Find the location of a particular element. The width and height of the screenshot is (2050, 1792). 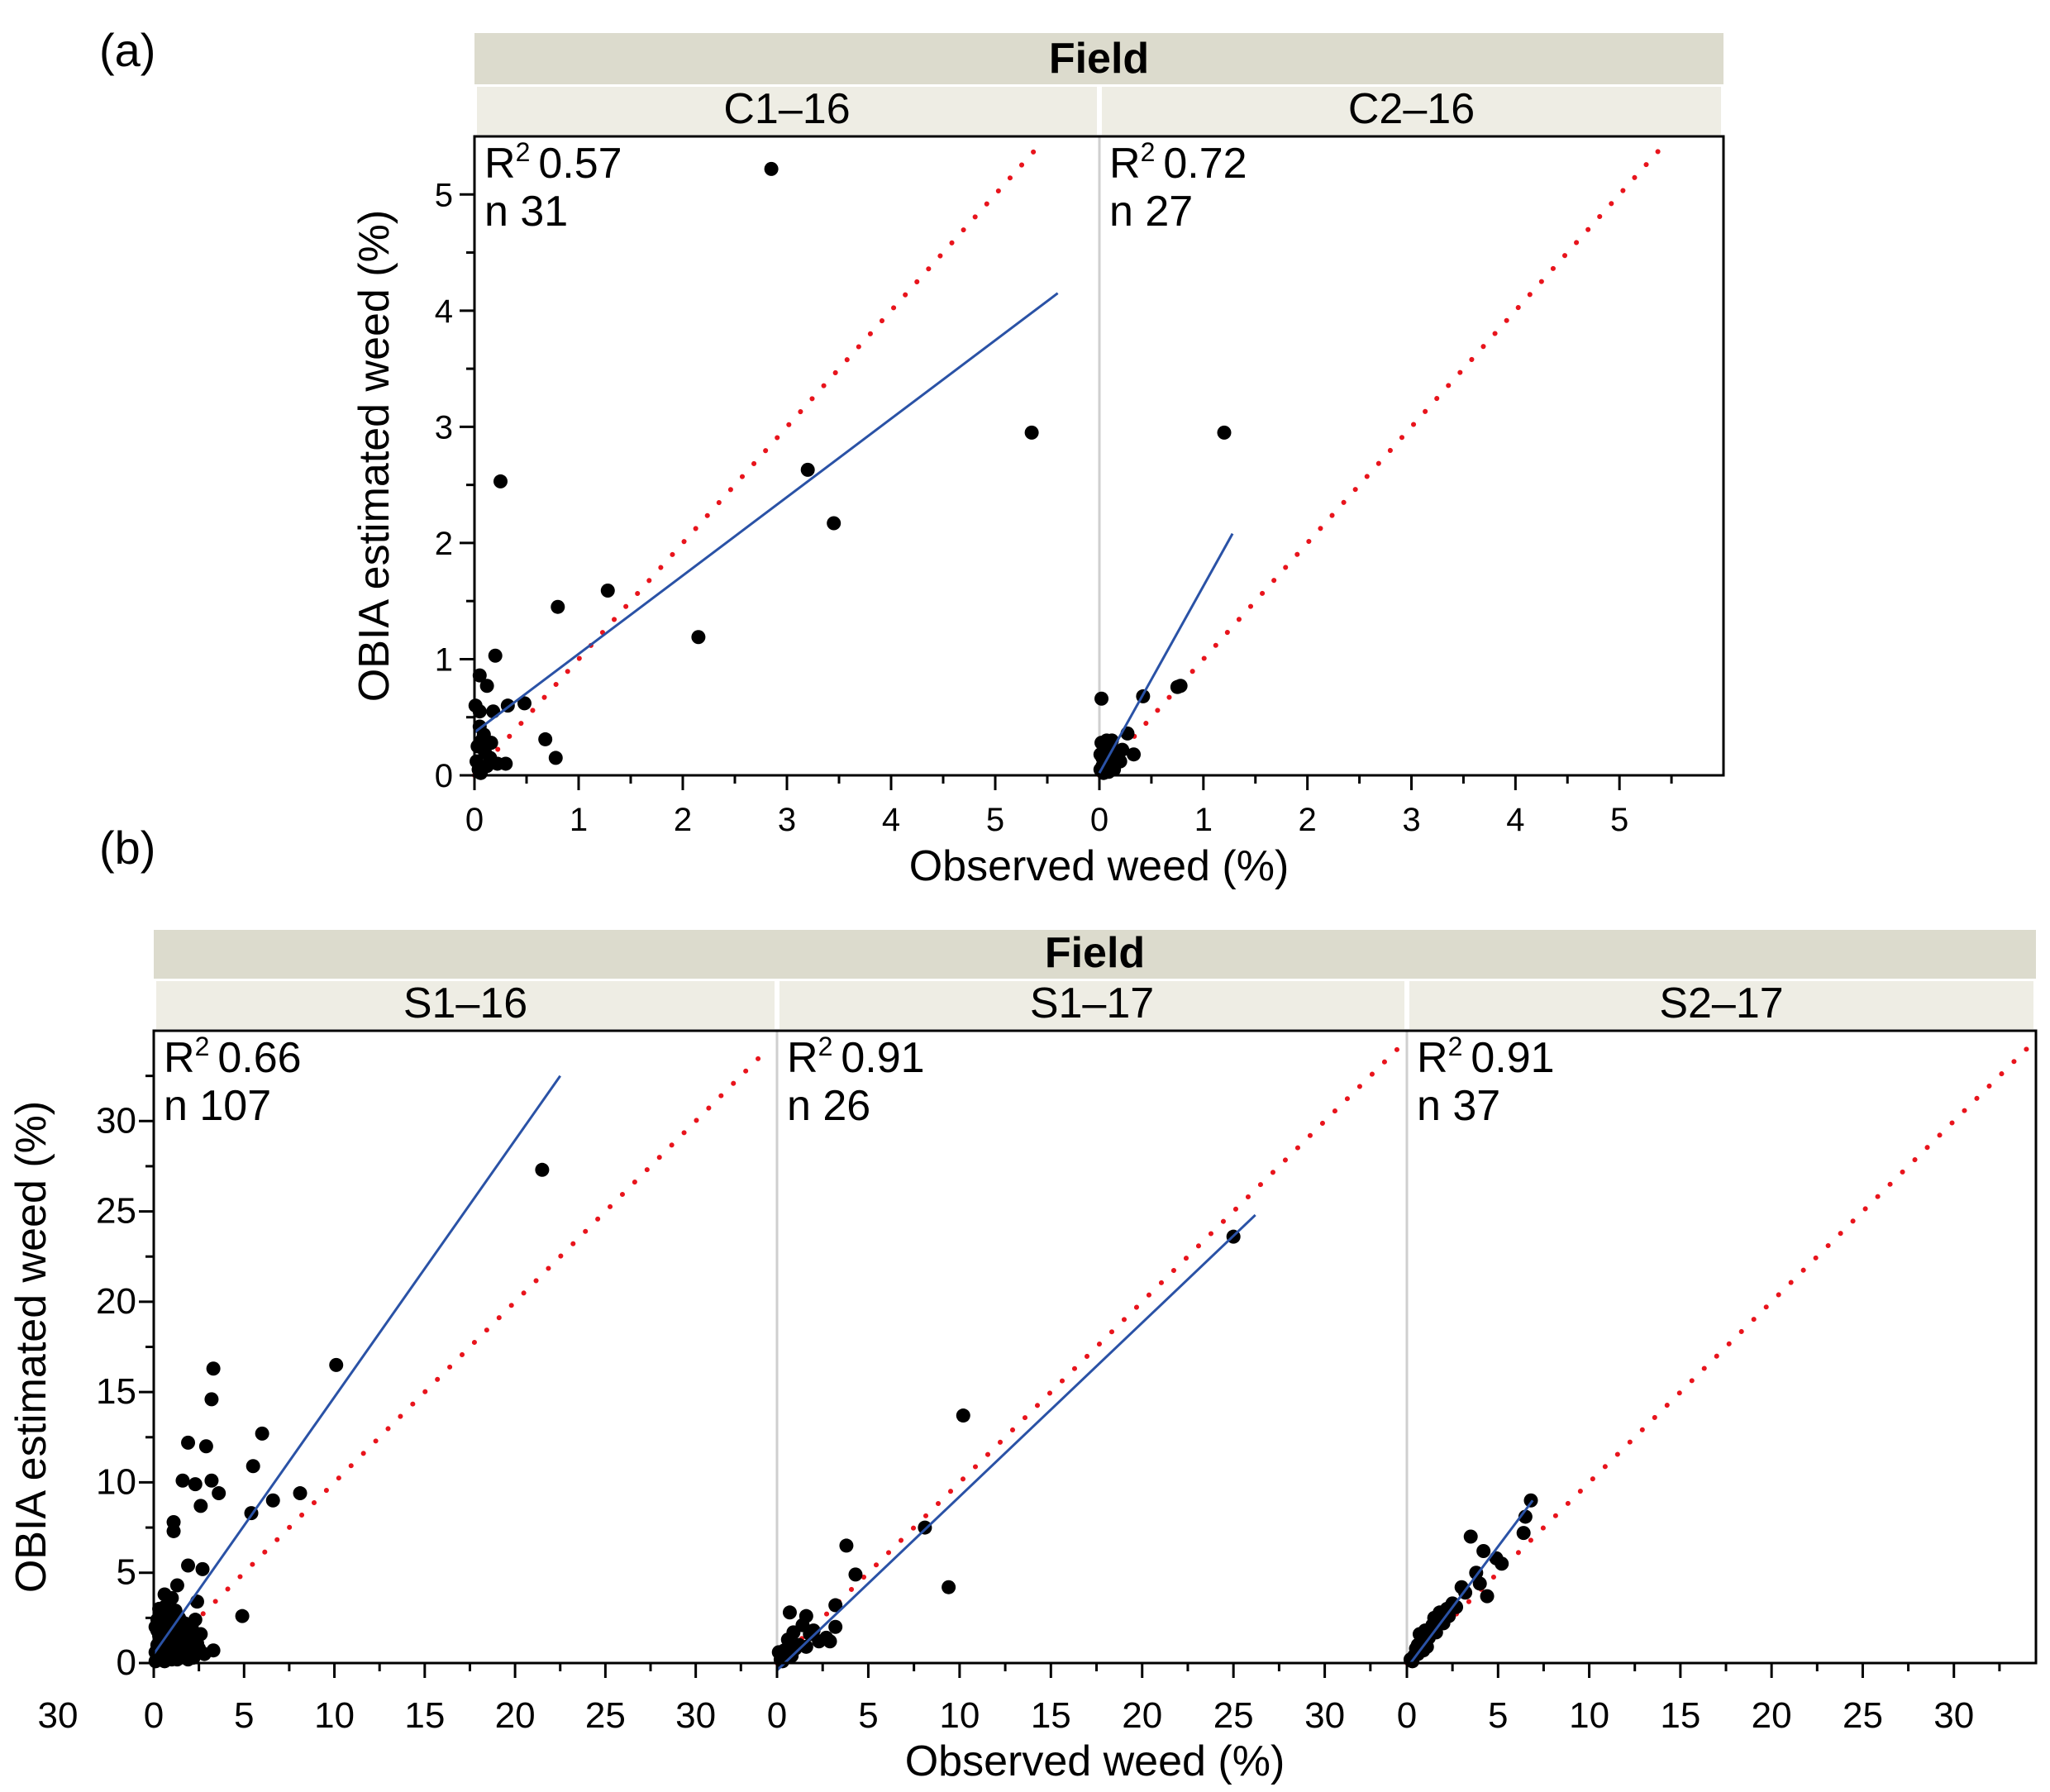

r2-sup: 2 is located at coordinates (202, 1046).